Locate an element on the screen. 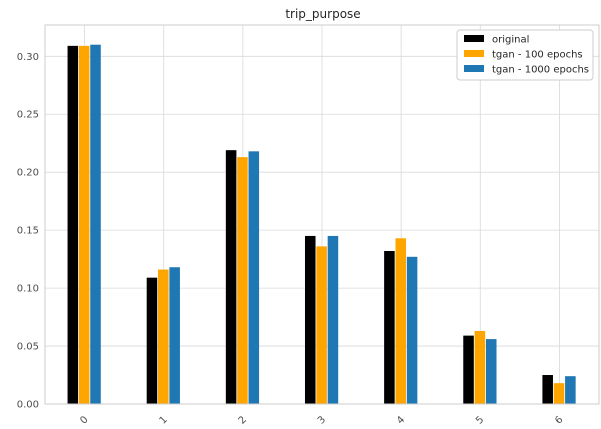 This screenshot has width=601, height=429. x-tick-label: 2 is located at coordinates (243, 420).